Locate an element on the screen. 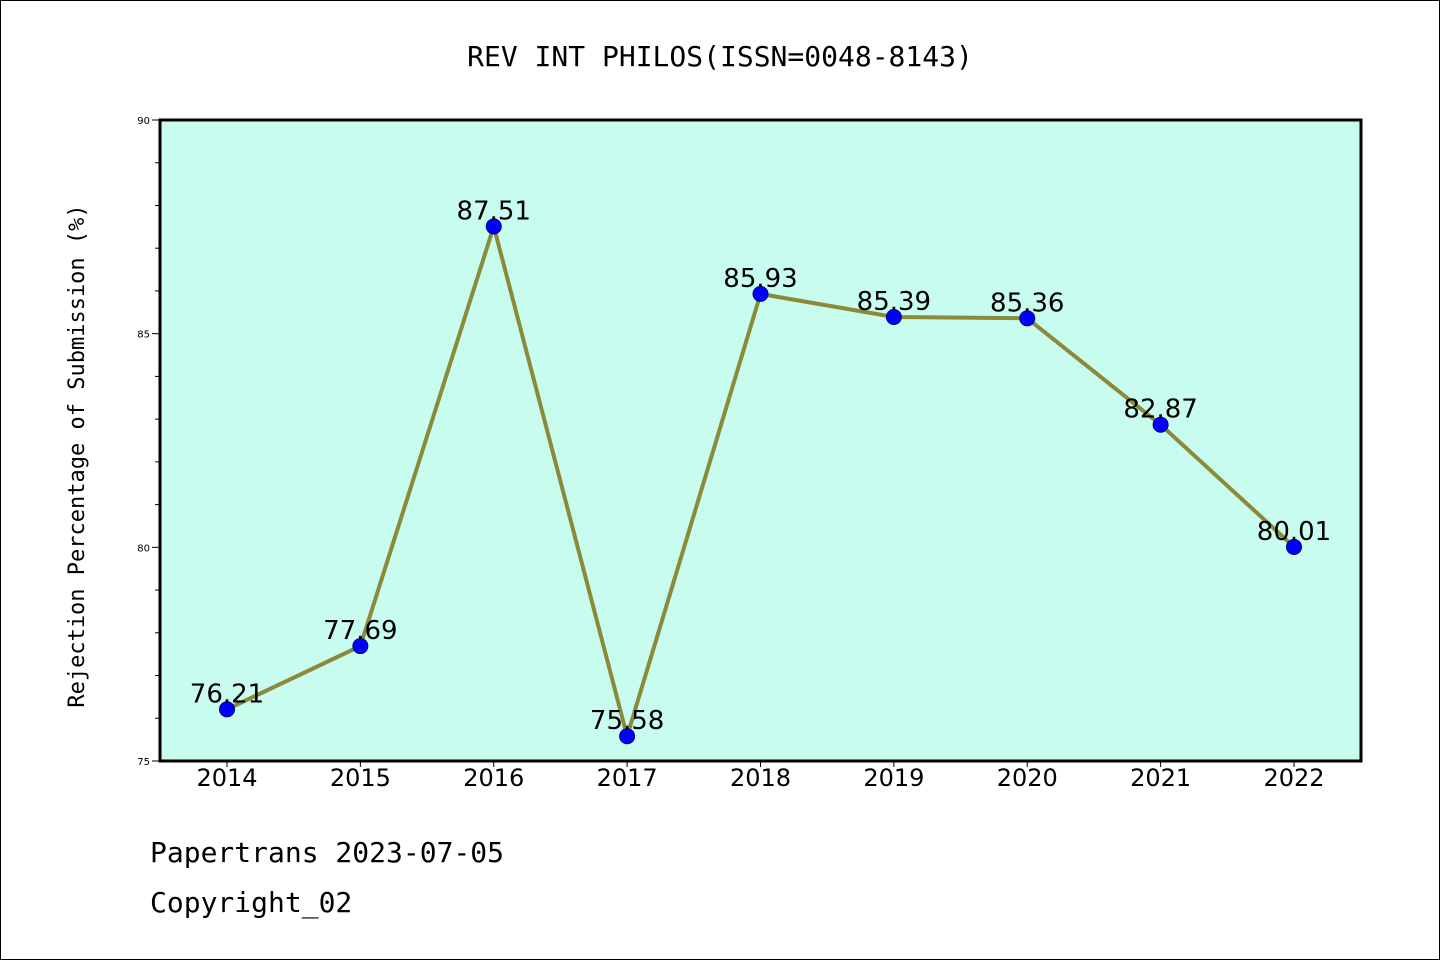 The width and height of the screenshot is (1440, 960). data-label: 75.58 is located at coordinates (627, 721).